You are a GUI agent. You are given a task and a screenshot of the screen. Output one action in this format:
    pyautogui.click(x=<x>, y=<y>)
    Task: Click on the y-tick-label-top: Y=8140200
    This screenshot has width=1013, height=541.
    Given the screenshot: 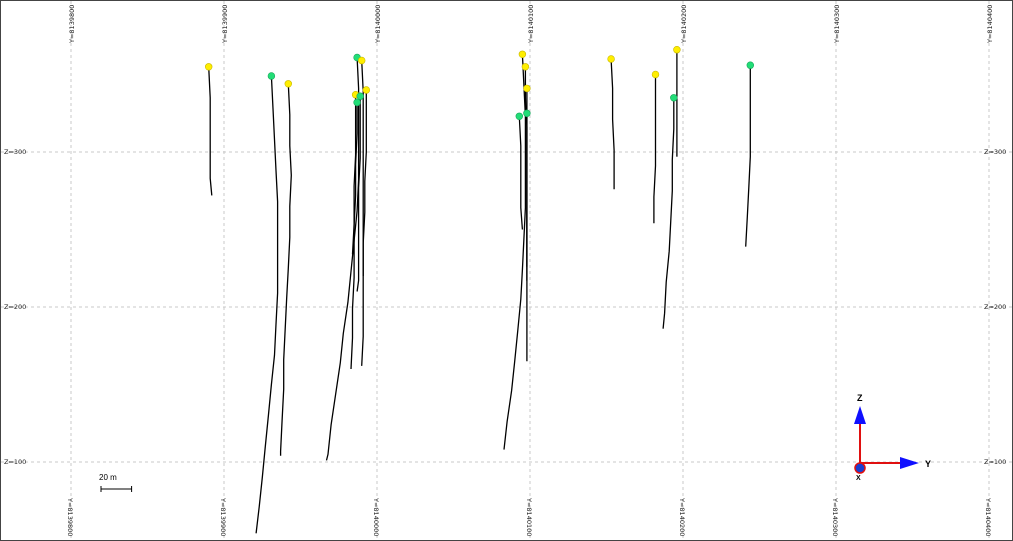 What is the action you would take?
    pyautogui.click(x=684, y=24)
    